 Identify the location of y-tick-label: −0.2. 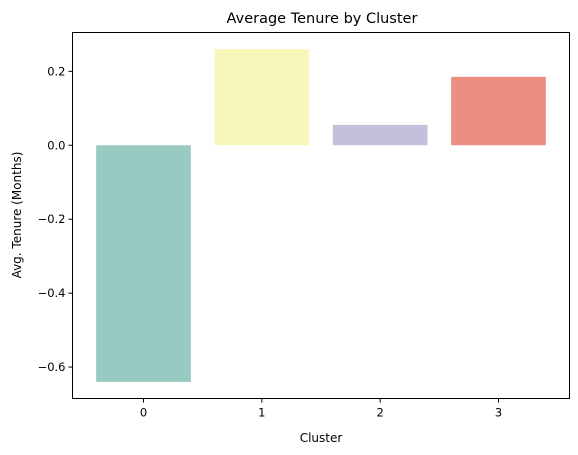
(52, 219).